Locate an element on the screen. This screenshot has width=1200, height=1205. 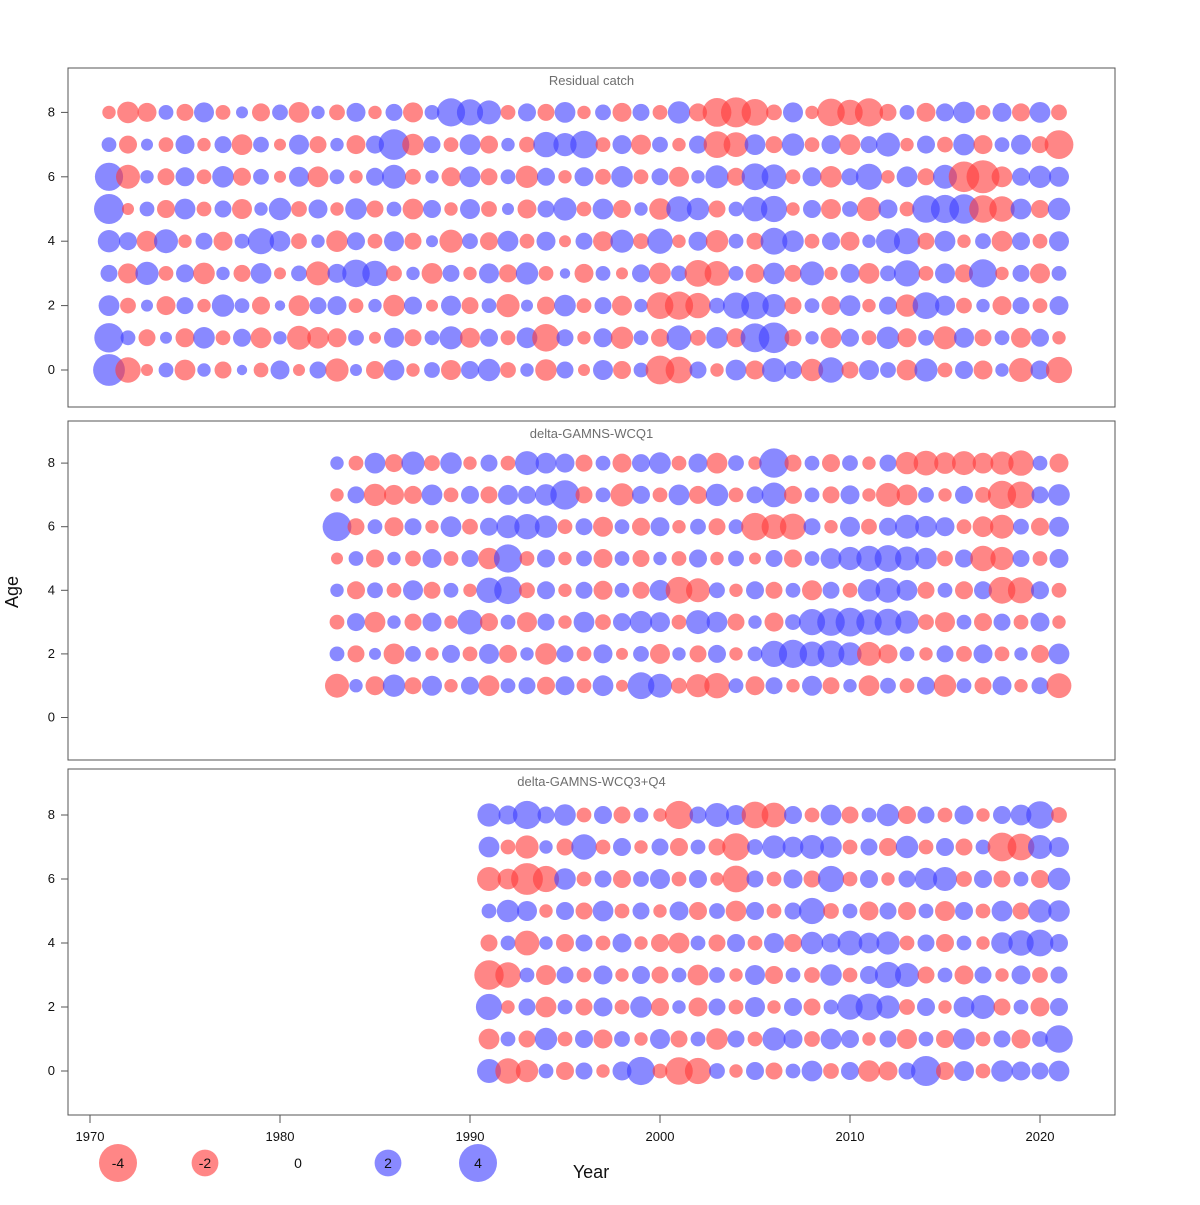
y-tick-label: 4 is located at coordinates (51, 589).